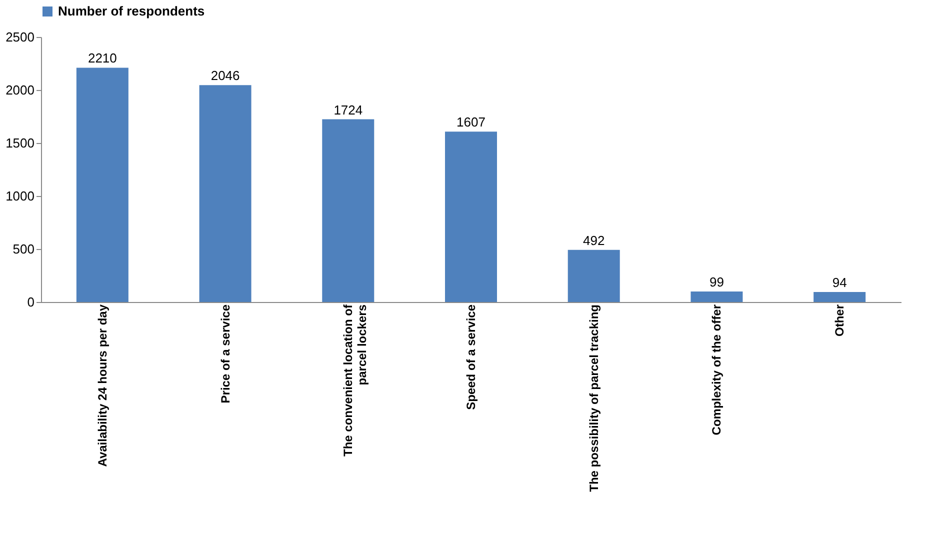  What do you see at coordinates (471, 357) in the screenshot?
I see `x-tick-label: Speed of a service` at bounding box center [471, 357].